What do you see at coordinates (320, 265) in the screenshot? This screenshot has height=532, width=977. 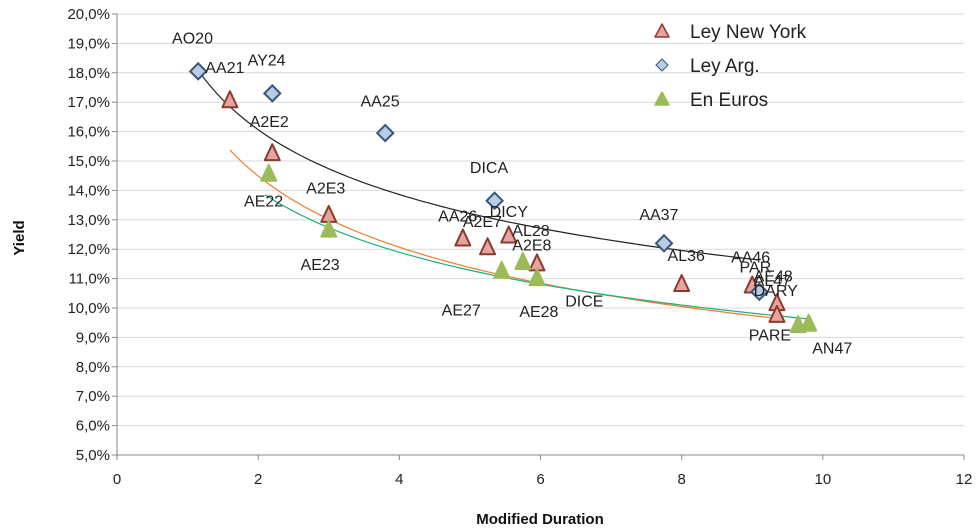 I see `point-label: AE23` at bounding box center [320, 265].